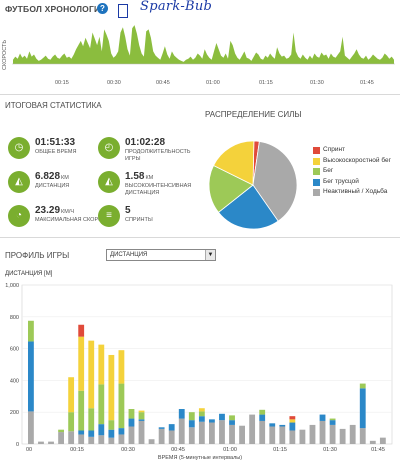 The image size is (400, 461). I want to click on stat-card: ◴ 01:02:28 ПРОДОЛЖИТЕЛЬНОСТЬ ИГРЫ, so click(148, 150).